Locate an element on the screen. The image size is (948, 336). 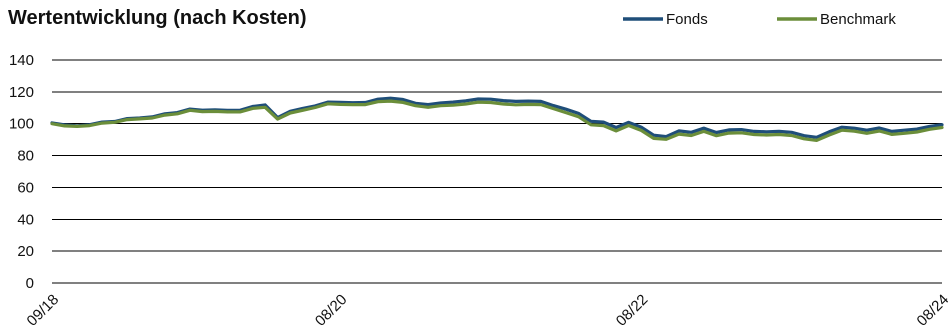
y-tick-label-140: 140 is located at coordinates (21, 60).